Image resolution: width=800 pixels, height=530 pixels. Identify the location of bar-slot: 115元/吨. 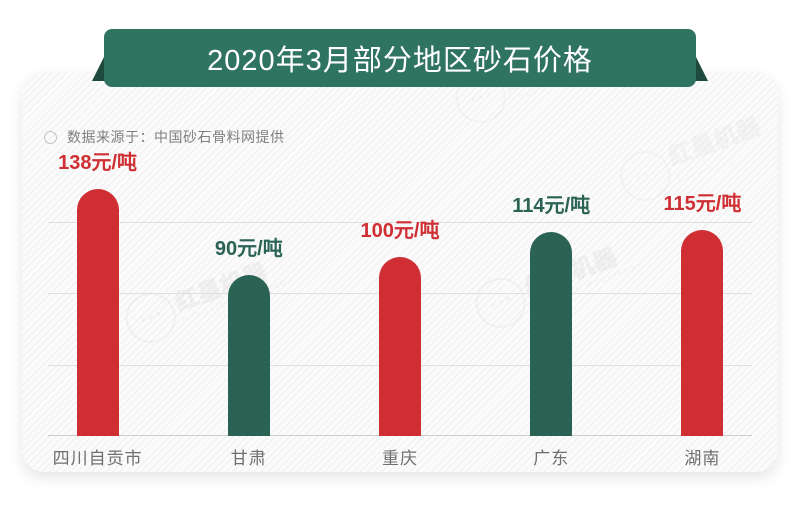
(702, 293).